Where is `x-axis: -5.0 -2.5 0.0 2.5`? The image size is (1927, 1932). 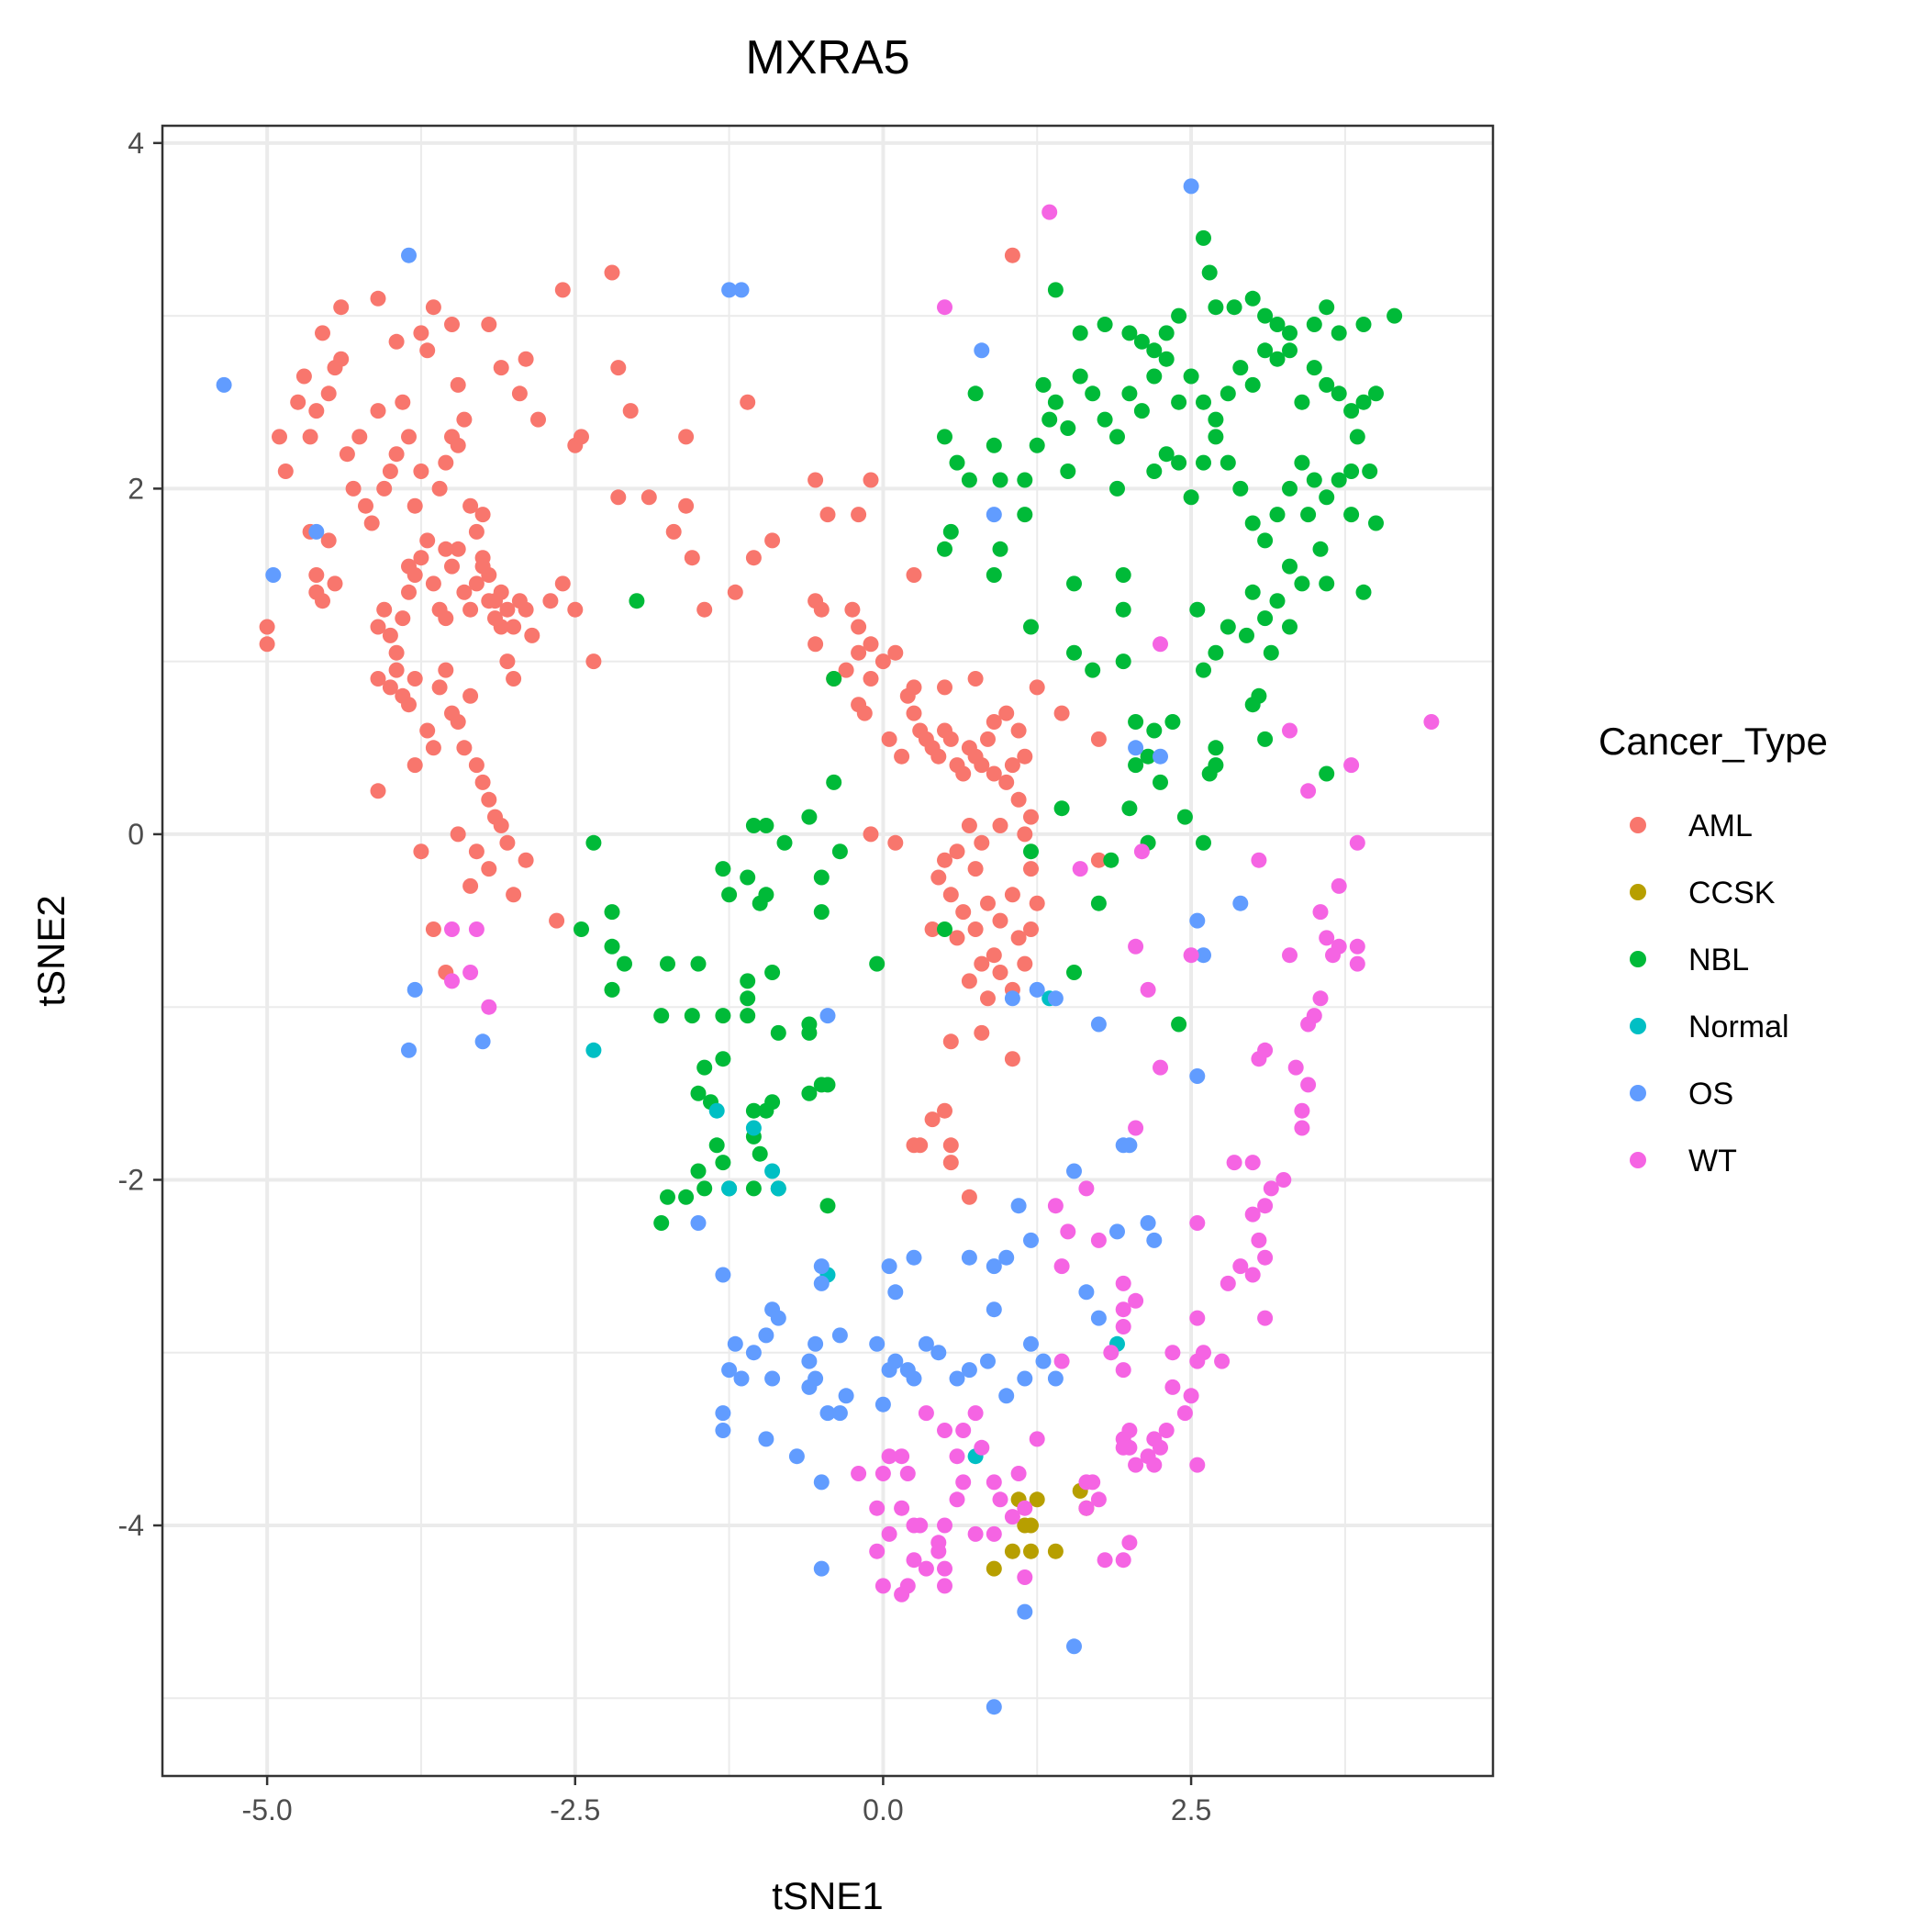
x-axis: -5.0 -2.5 0.0 2.5 is located at coordinates (726, 1801).